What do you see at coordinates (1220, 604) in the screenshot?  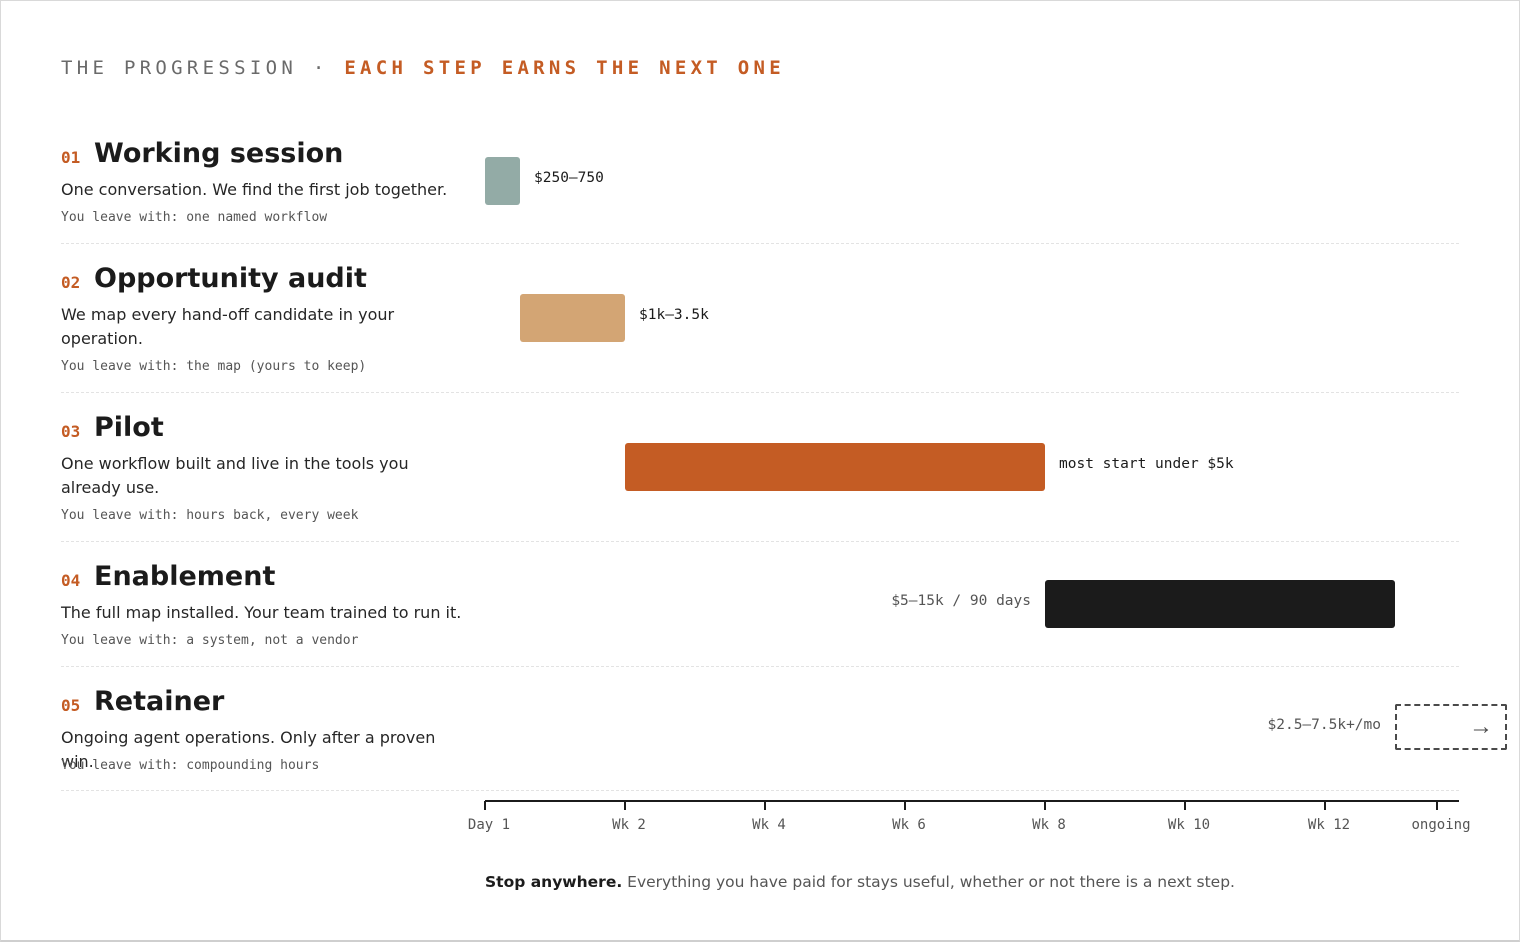 I see `timeline-bar-enablement` at bounding box center [1220, 604].